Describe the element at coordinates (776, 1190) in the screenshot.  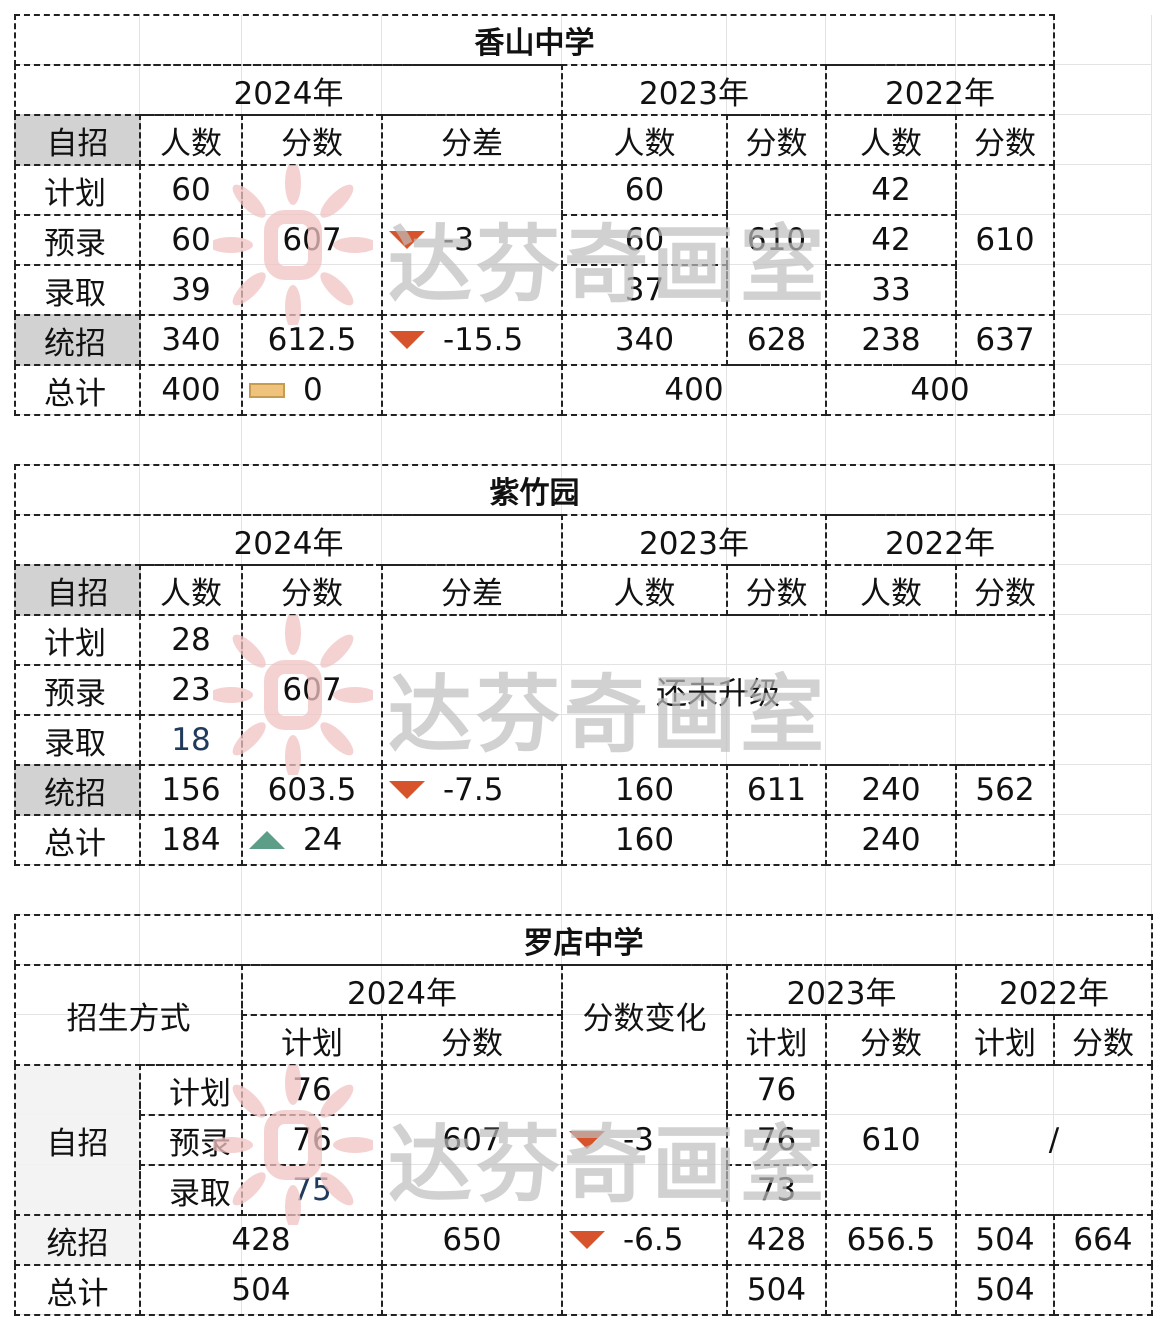
I see `count-2023-admit: 73` at that location.